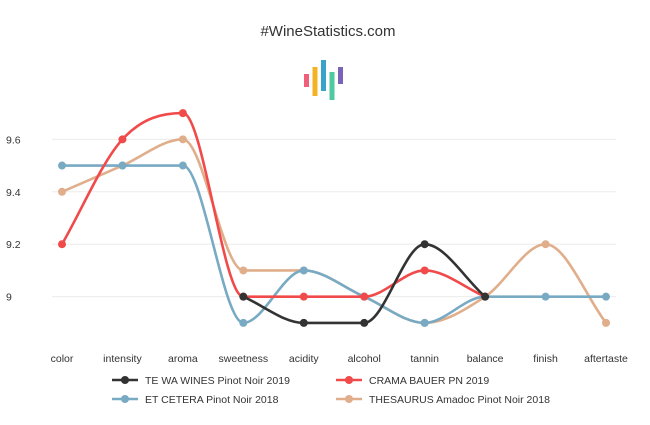  What do you see at coordinates (9, 298) in the screenshot?
I see `y-tick-label: 9` at bounding box center [9, 298].